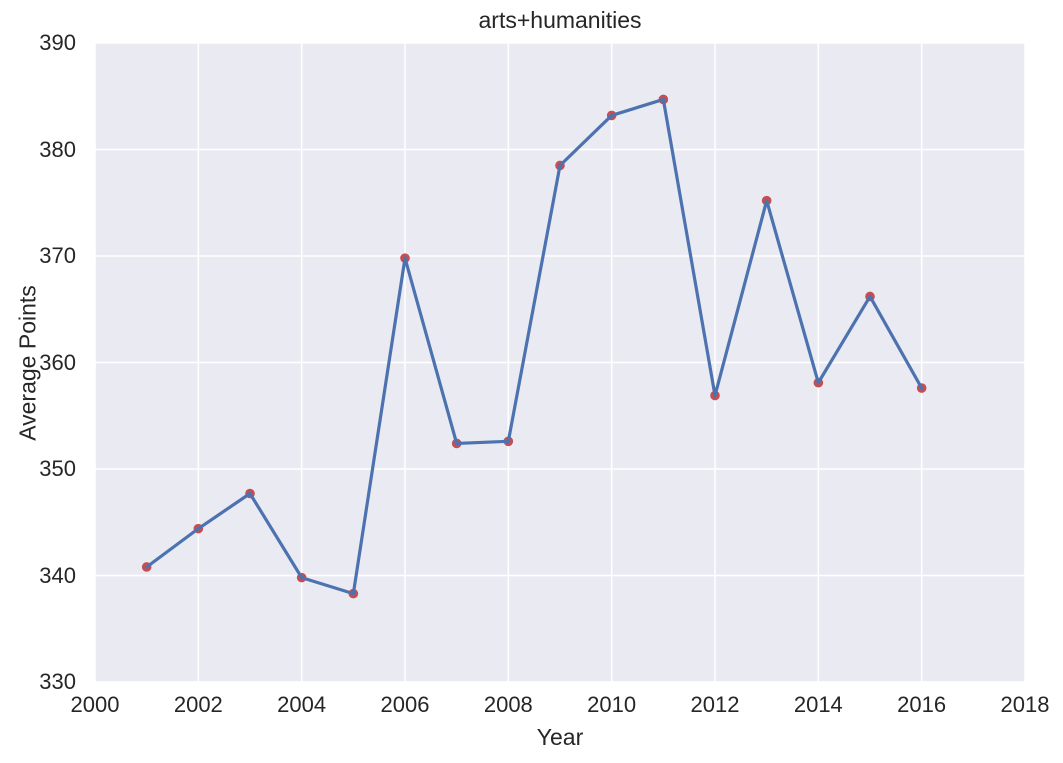  What do you see at coordinates (612, 704) in the screenshot?
I see `x-tick-label: 2010` at bounding box center [612, 704].